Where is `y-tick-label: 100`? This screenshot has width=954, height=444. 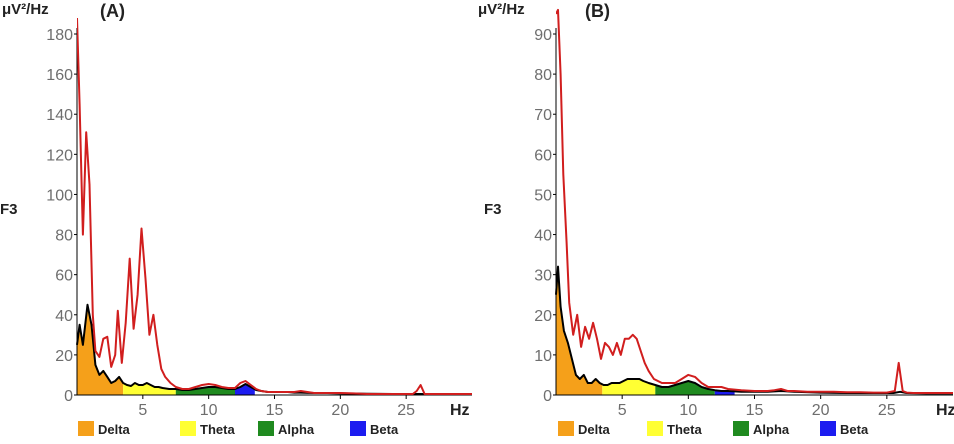 y-tick-label: 100 is located at coordinates (59, 195).